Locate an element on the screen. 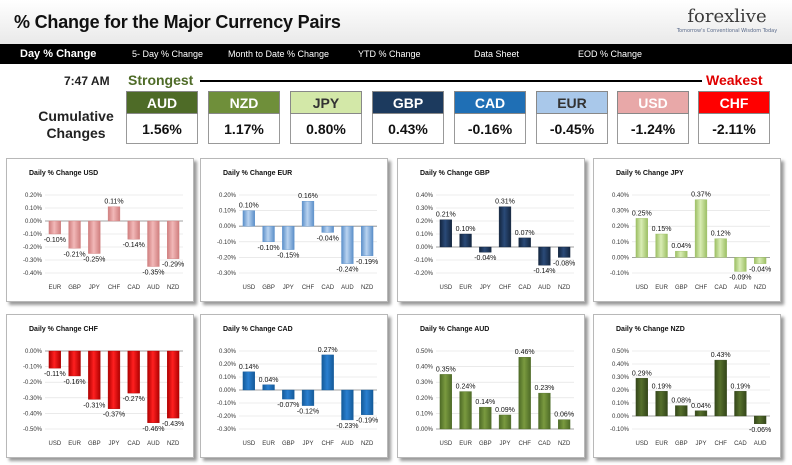 This screenshot has width=792, height=465. logo-tagline: Tomorrow's Conventional Wisdom Today is located at coordinates (727, 31).